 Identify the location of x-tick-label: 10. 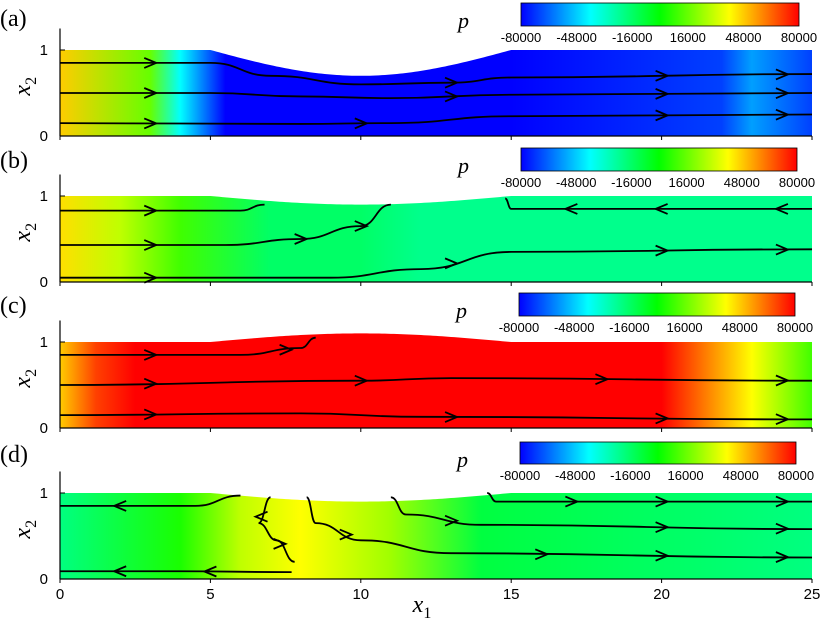
(360, 594).